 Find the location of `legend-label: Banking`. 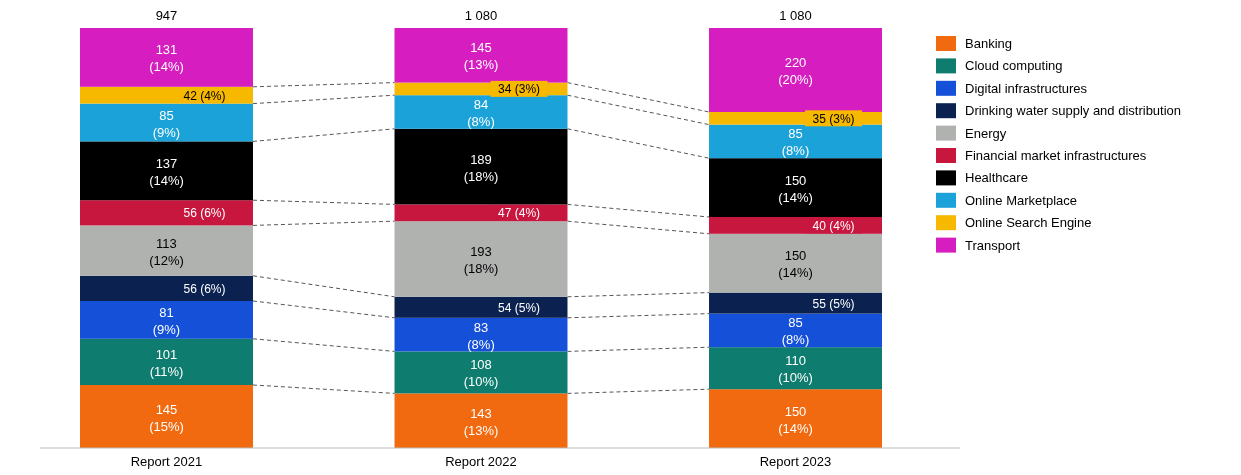

legend-label: Banking is located at coordinates (988, 43).